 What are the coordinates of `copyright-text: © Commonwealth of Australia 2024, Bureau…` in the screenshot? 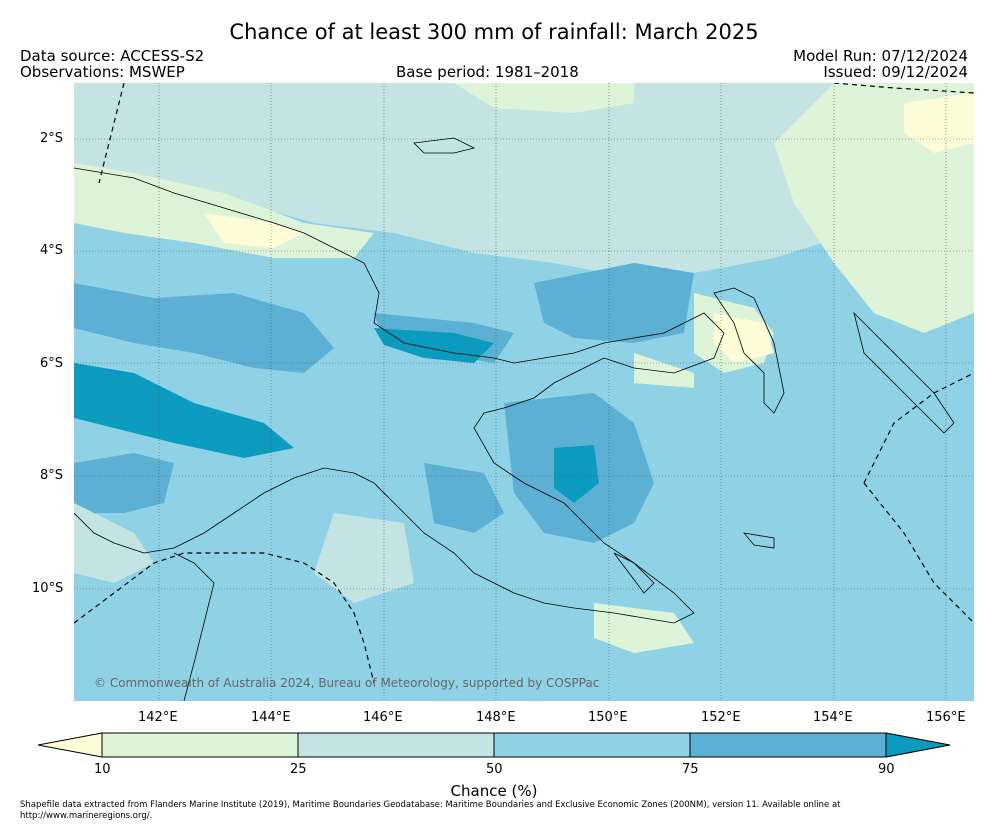 It's located at (346, 683).